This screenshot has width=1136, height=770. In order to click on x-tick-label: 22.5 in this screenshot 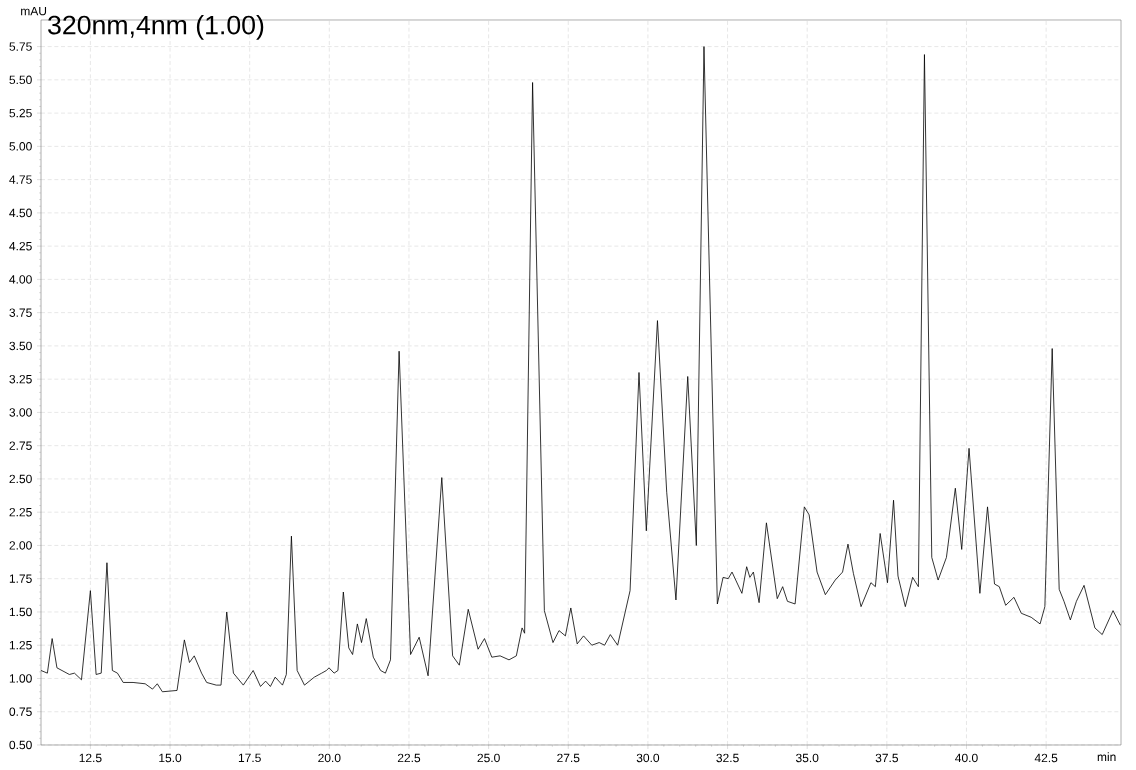, I will do `click(409, 758)`.